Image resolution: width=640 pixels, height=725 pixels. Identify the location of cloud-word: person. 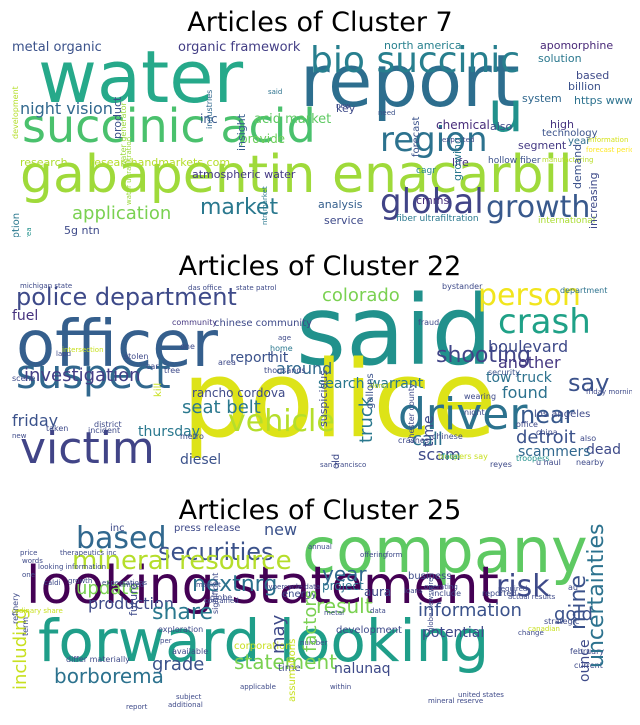
(529, 297).